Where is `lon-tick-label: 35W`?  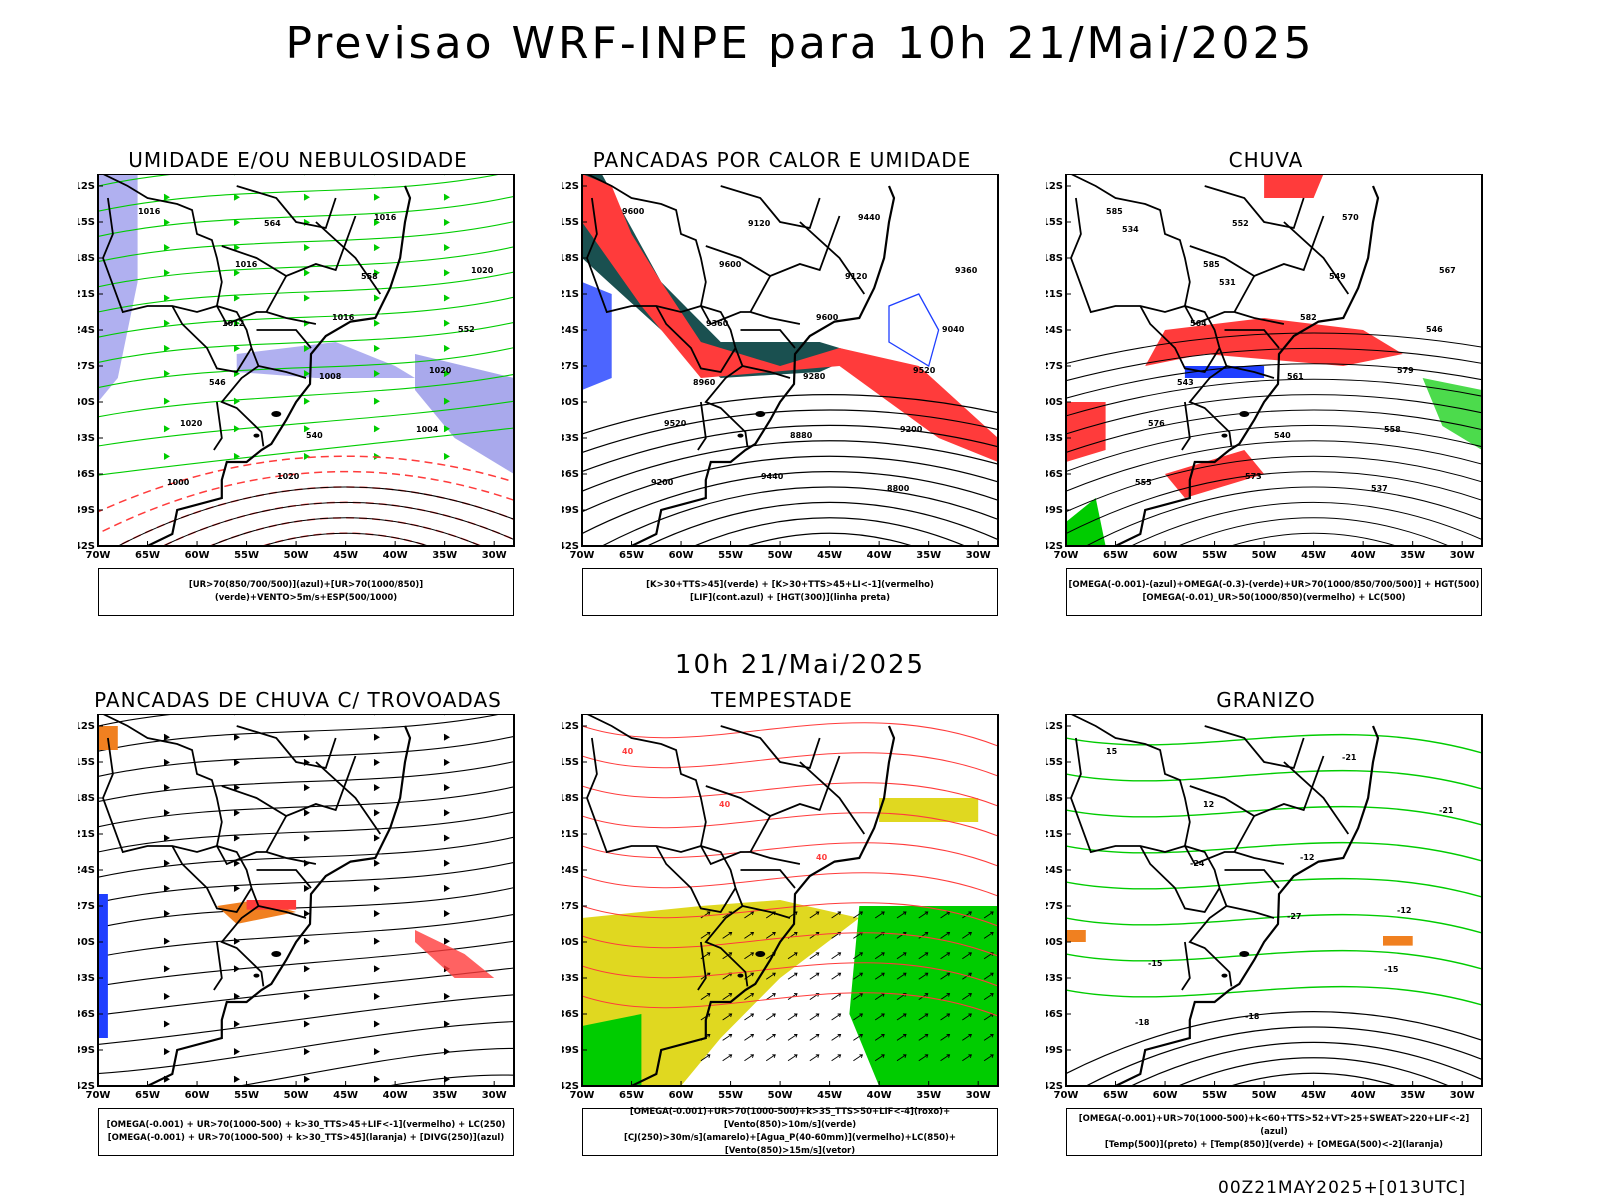 lon-tick-label: 35W is located at coordinates (928, 555).